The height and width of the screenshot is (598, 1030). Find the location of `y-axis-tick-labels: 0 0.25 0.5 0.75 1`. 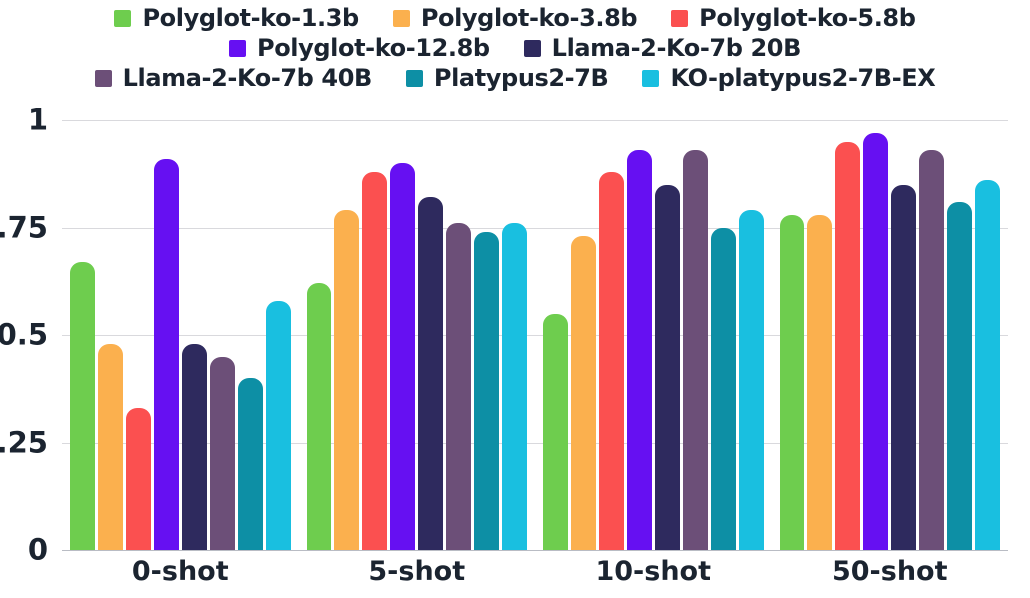

y-axis-tick-labels: 0 0.25 0.5 0.75 1 is located at coordinates (24, 334).